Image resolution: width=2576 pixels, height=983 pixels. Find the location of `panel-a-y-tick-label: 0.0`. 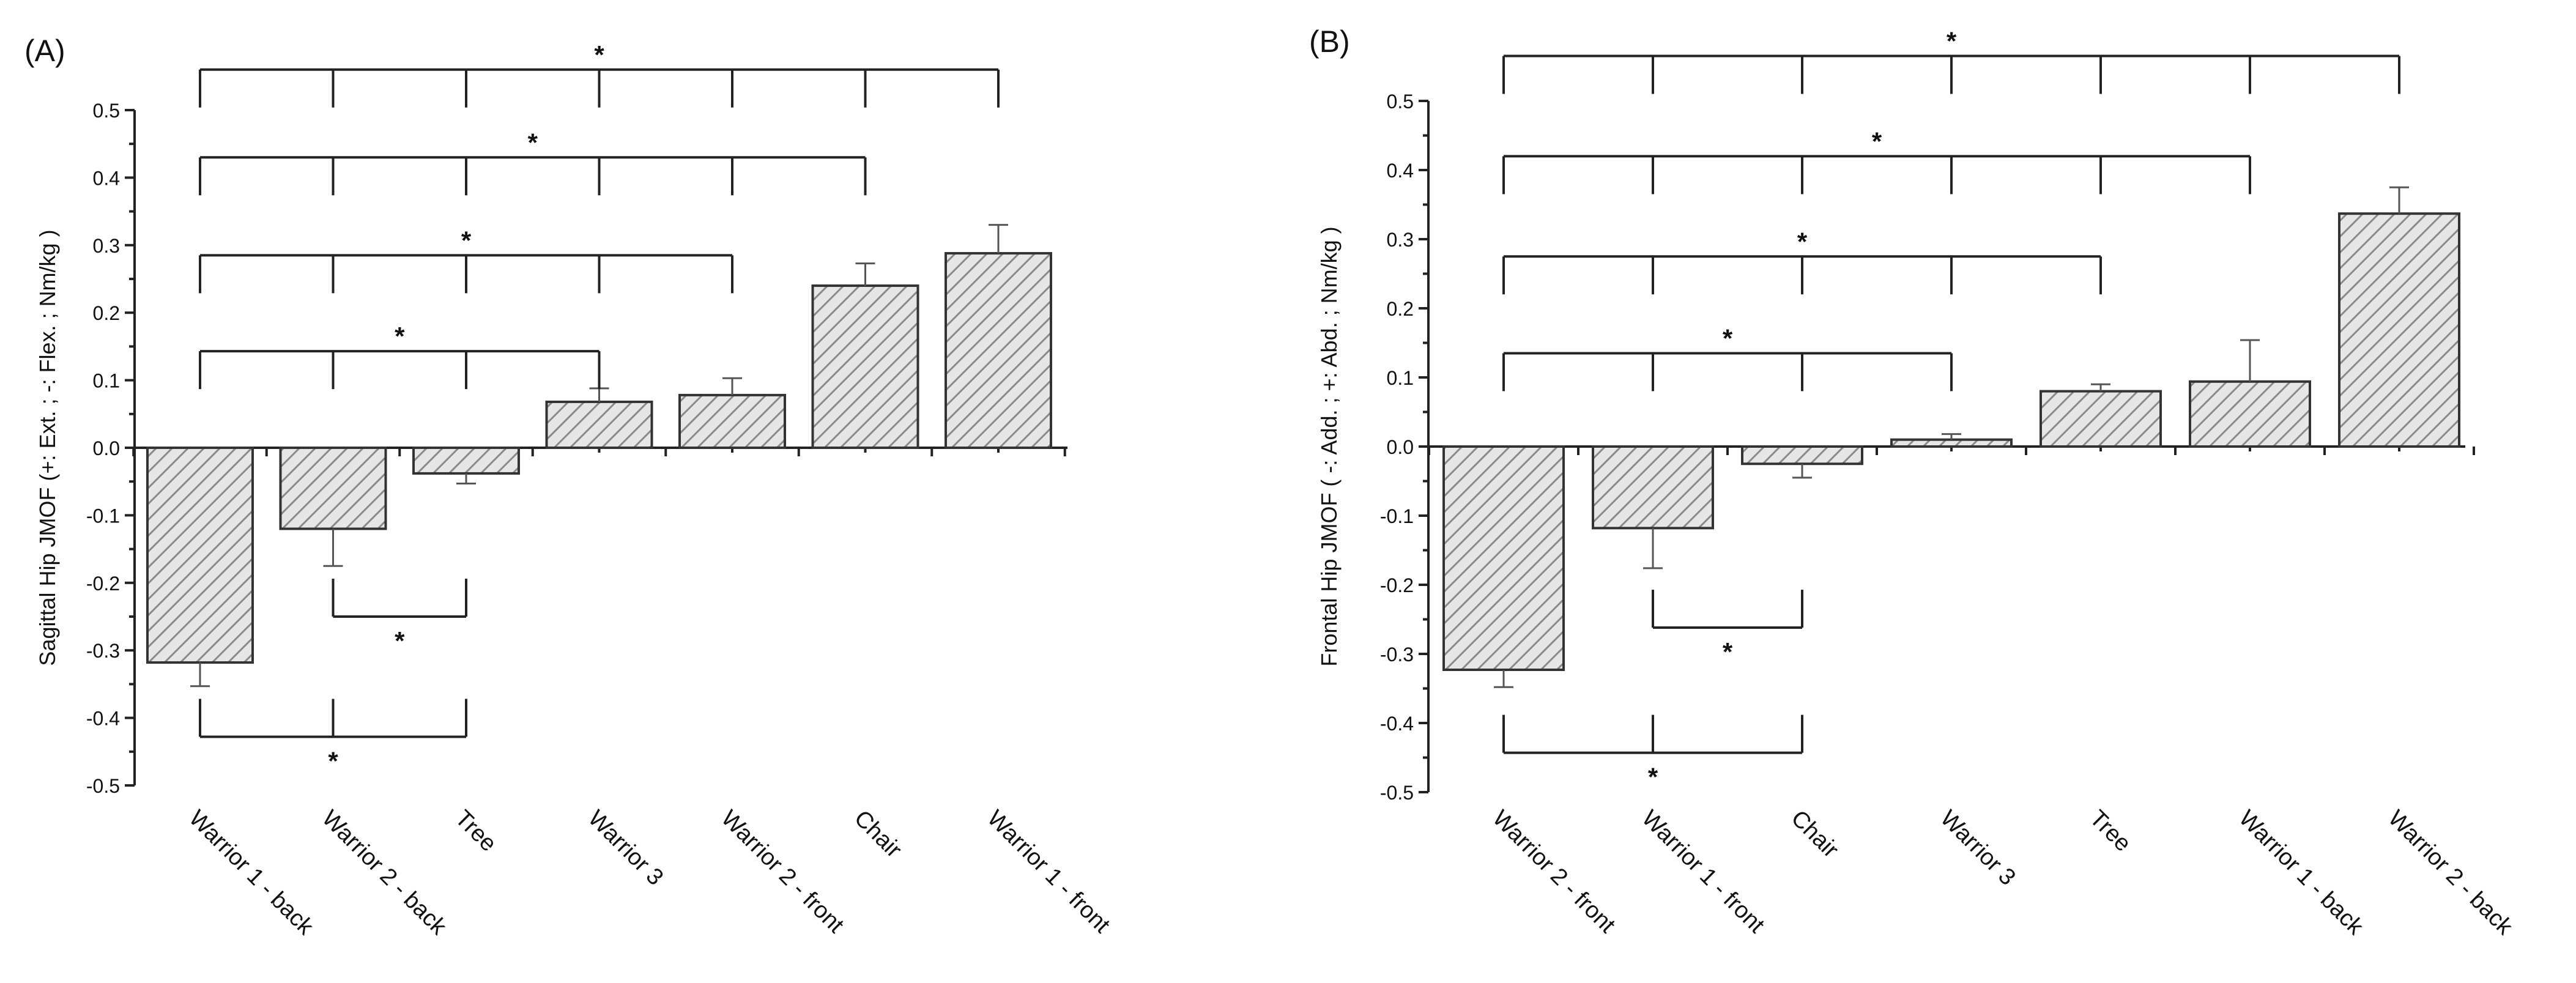

panel-a-y-tick-label: 0.0 is located at coordinates (106, 448).